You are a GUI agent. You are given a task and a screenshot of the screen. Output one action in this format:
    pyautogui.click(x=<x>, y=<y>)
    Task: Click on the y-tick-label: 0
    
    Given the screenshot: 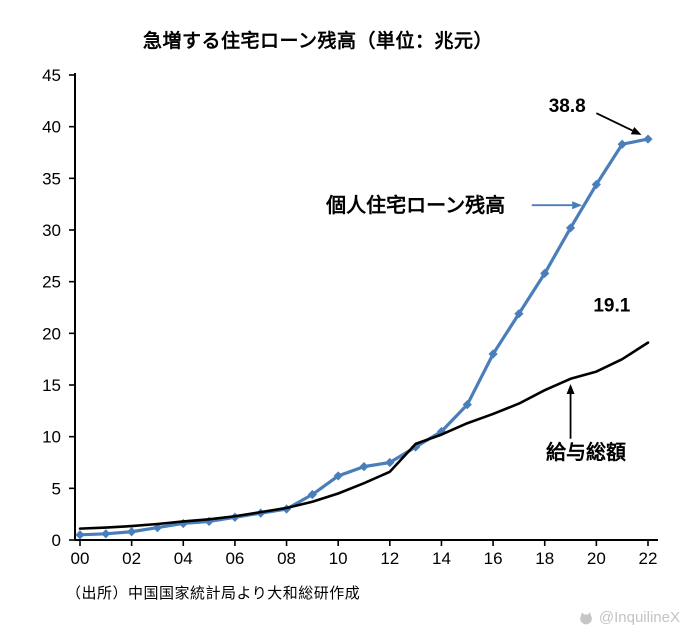 What is the action you would take?
    pyautogui.click(x=56, y=540)
    